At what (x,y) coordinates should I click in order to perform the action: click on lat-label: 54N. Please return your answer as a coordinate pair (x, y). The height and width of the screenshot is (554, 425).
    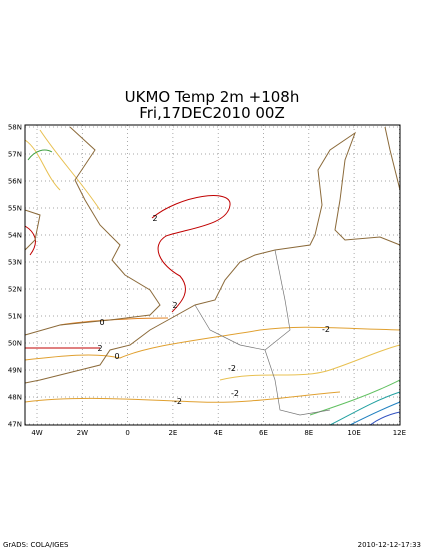
    Looking at the image, I should click on (15, 236).